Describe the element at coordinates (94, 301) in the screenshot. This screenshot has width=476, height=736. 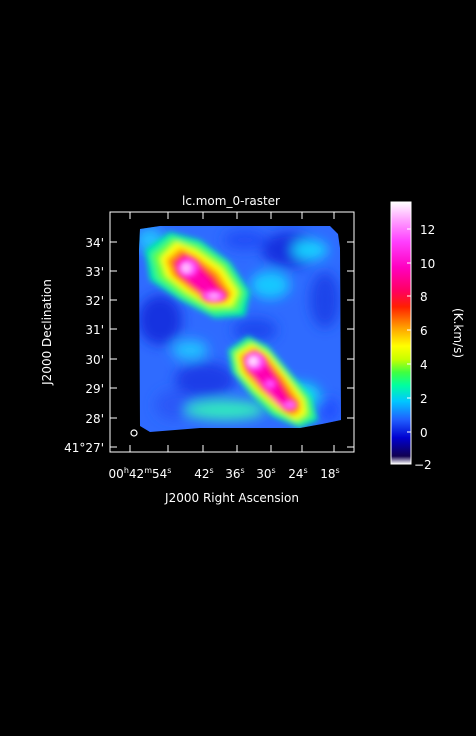
I see `y-tick-label: 32'` at that location.